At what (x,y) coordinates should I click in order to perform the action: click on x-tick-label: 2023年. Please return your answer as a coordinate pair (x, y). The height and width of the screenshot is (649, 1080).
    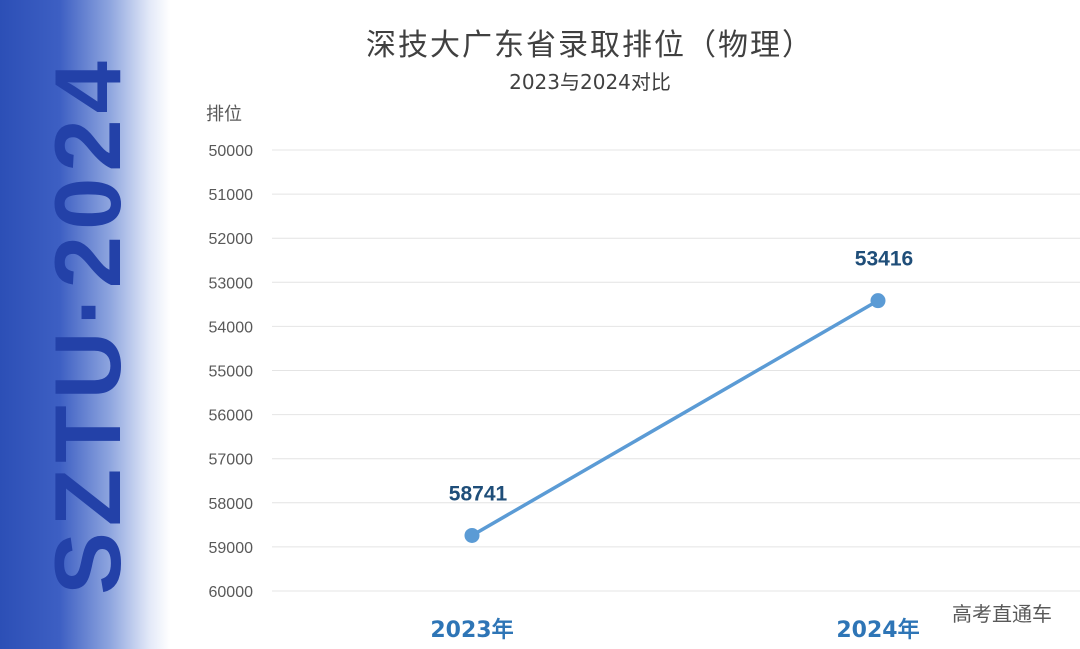
    Looking at the image, I should click on (471, 630).